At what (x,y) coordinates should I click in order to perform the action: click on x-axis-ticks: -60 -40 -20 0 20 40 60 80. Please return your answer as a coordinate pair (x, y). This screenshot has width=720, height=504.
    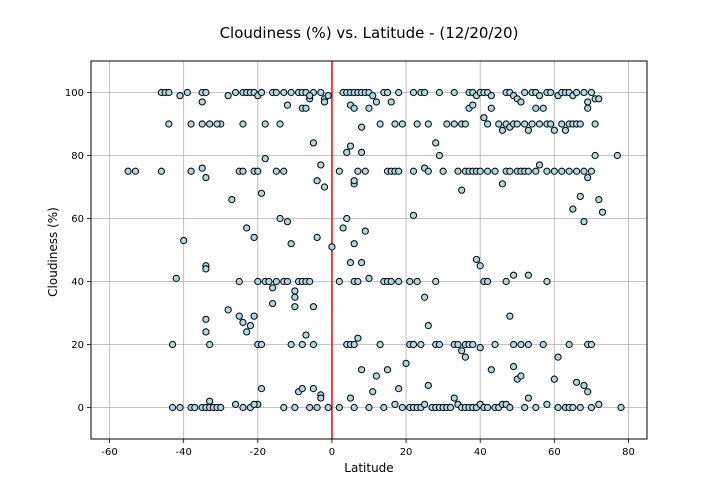
    Looking at the image, I should click on (368, 448).